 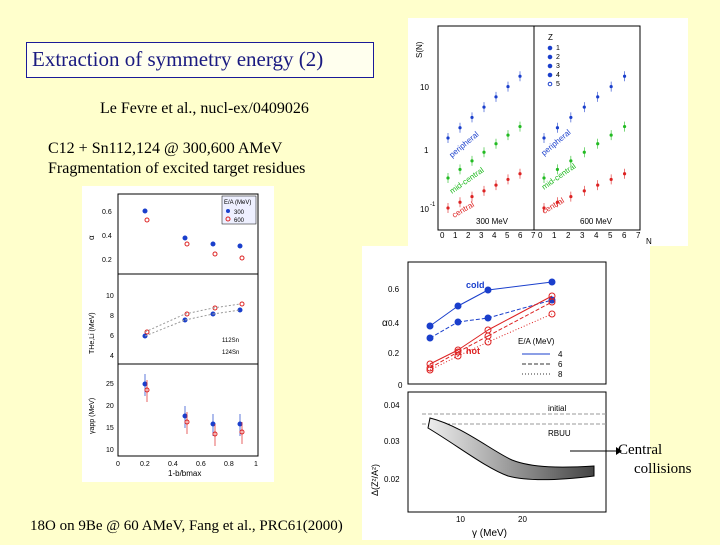 I want to click on xlabel: γ (MeV), so click(x=489, y=533).